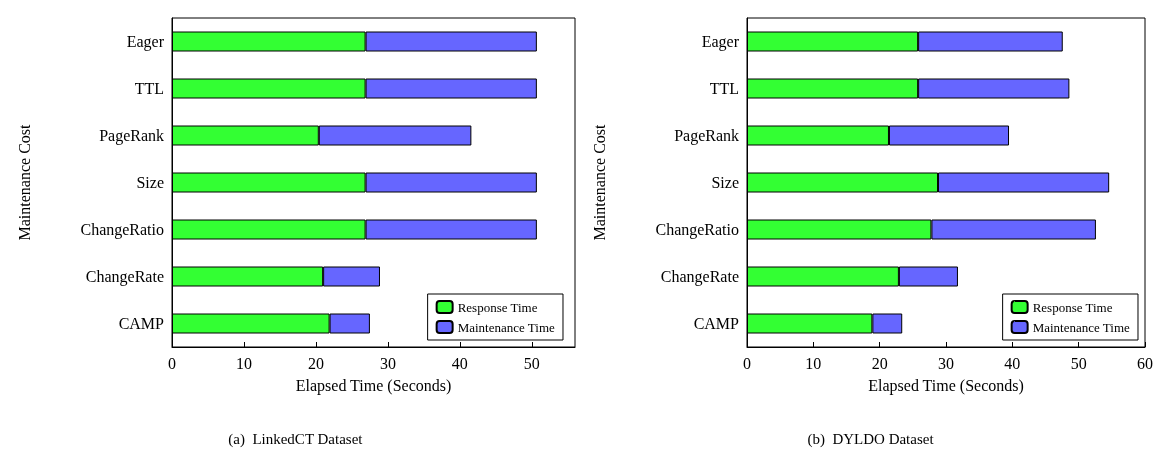 Image resolution: width=1158 pixels, height=452 pixels. What do you see at coordinates (1145, 363) in the screenshot?
I see `x-tick-label: 60` at bounding box center [1145, 363].